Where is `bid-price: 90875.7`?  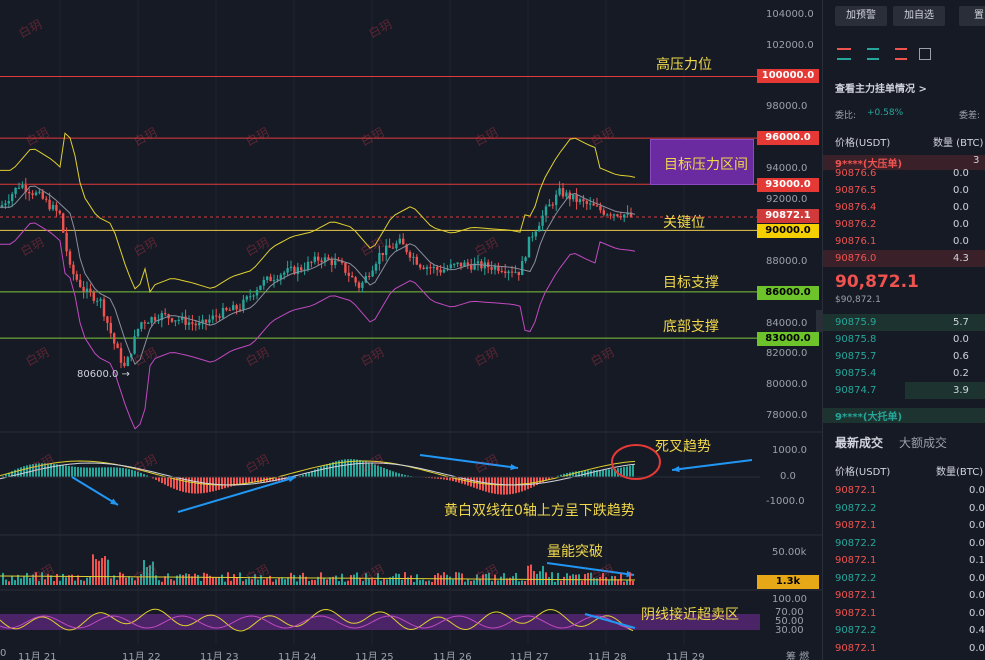 bid-price: 90875.7 is located at coordinates (856, 356).